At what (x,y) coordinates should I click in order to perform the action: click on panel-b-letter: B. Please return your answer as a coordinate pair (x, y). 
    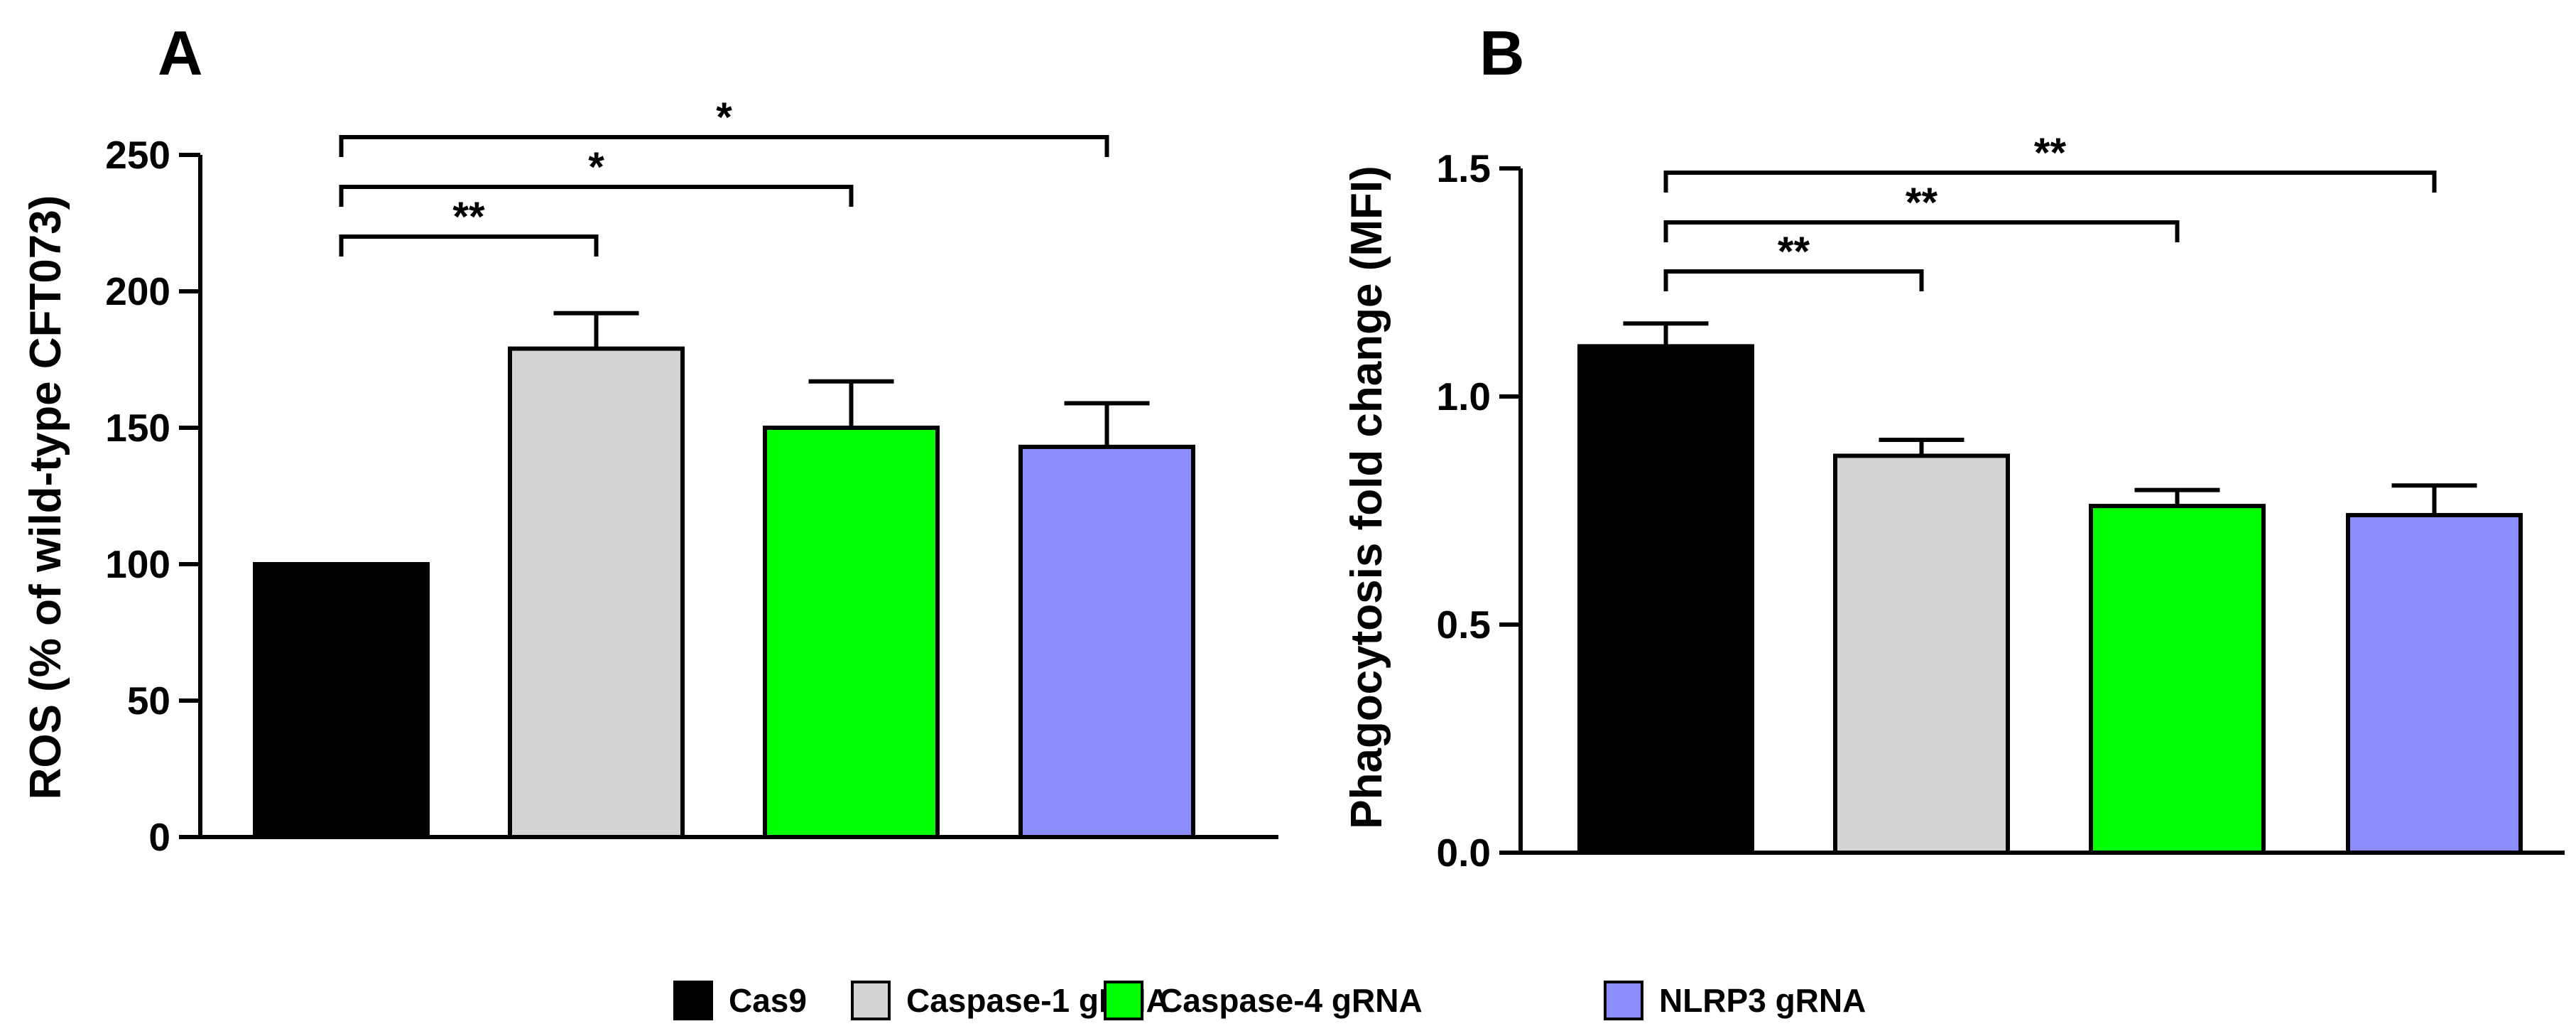
    Looking at the image, I should click on (1502, 53).